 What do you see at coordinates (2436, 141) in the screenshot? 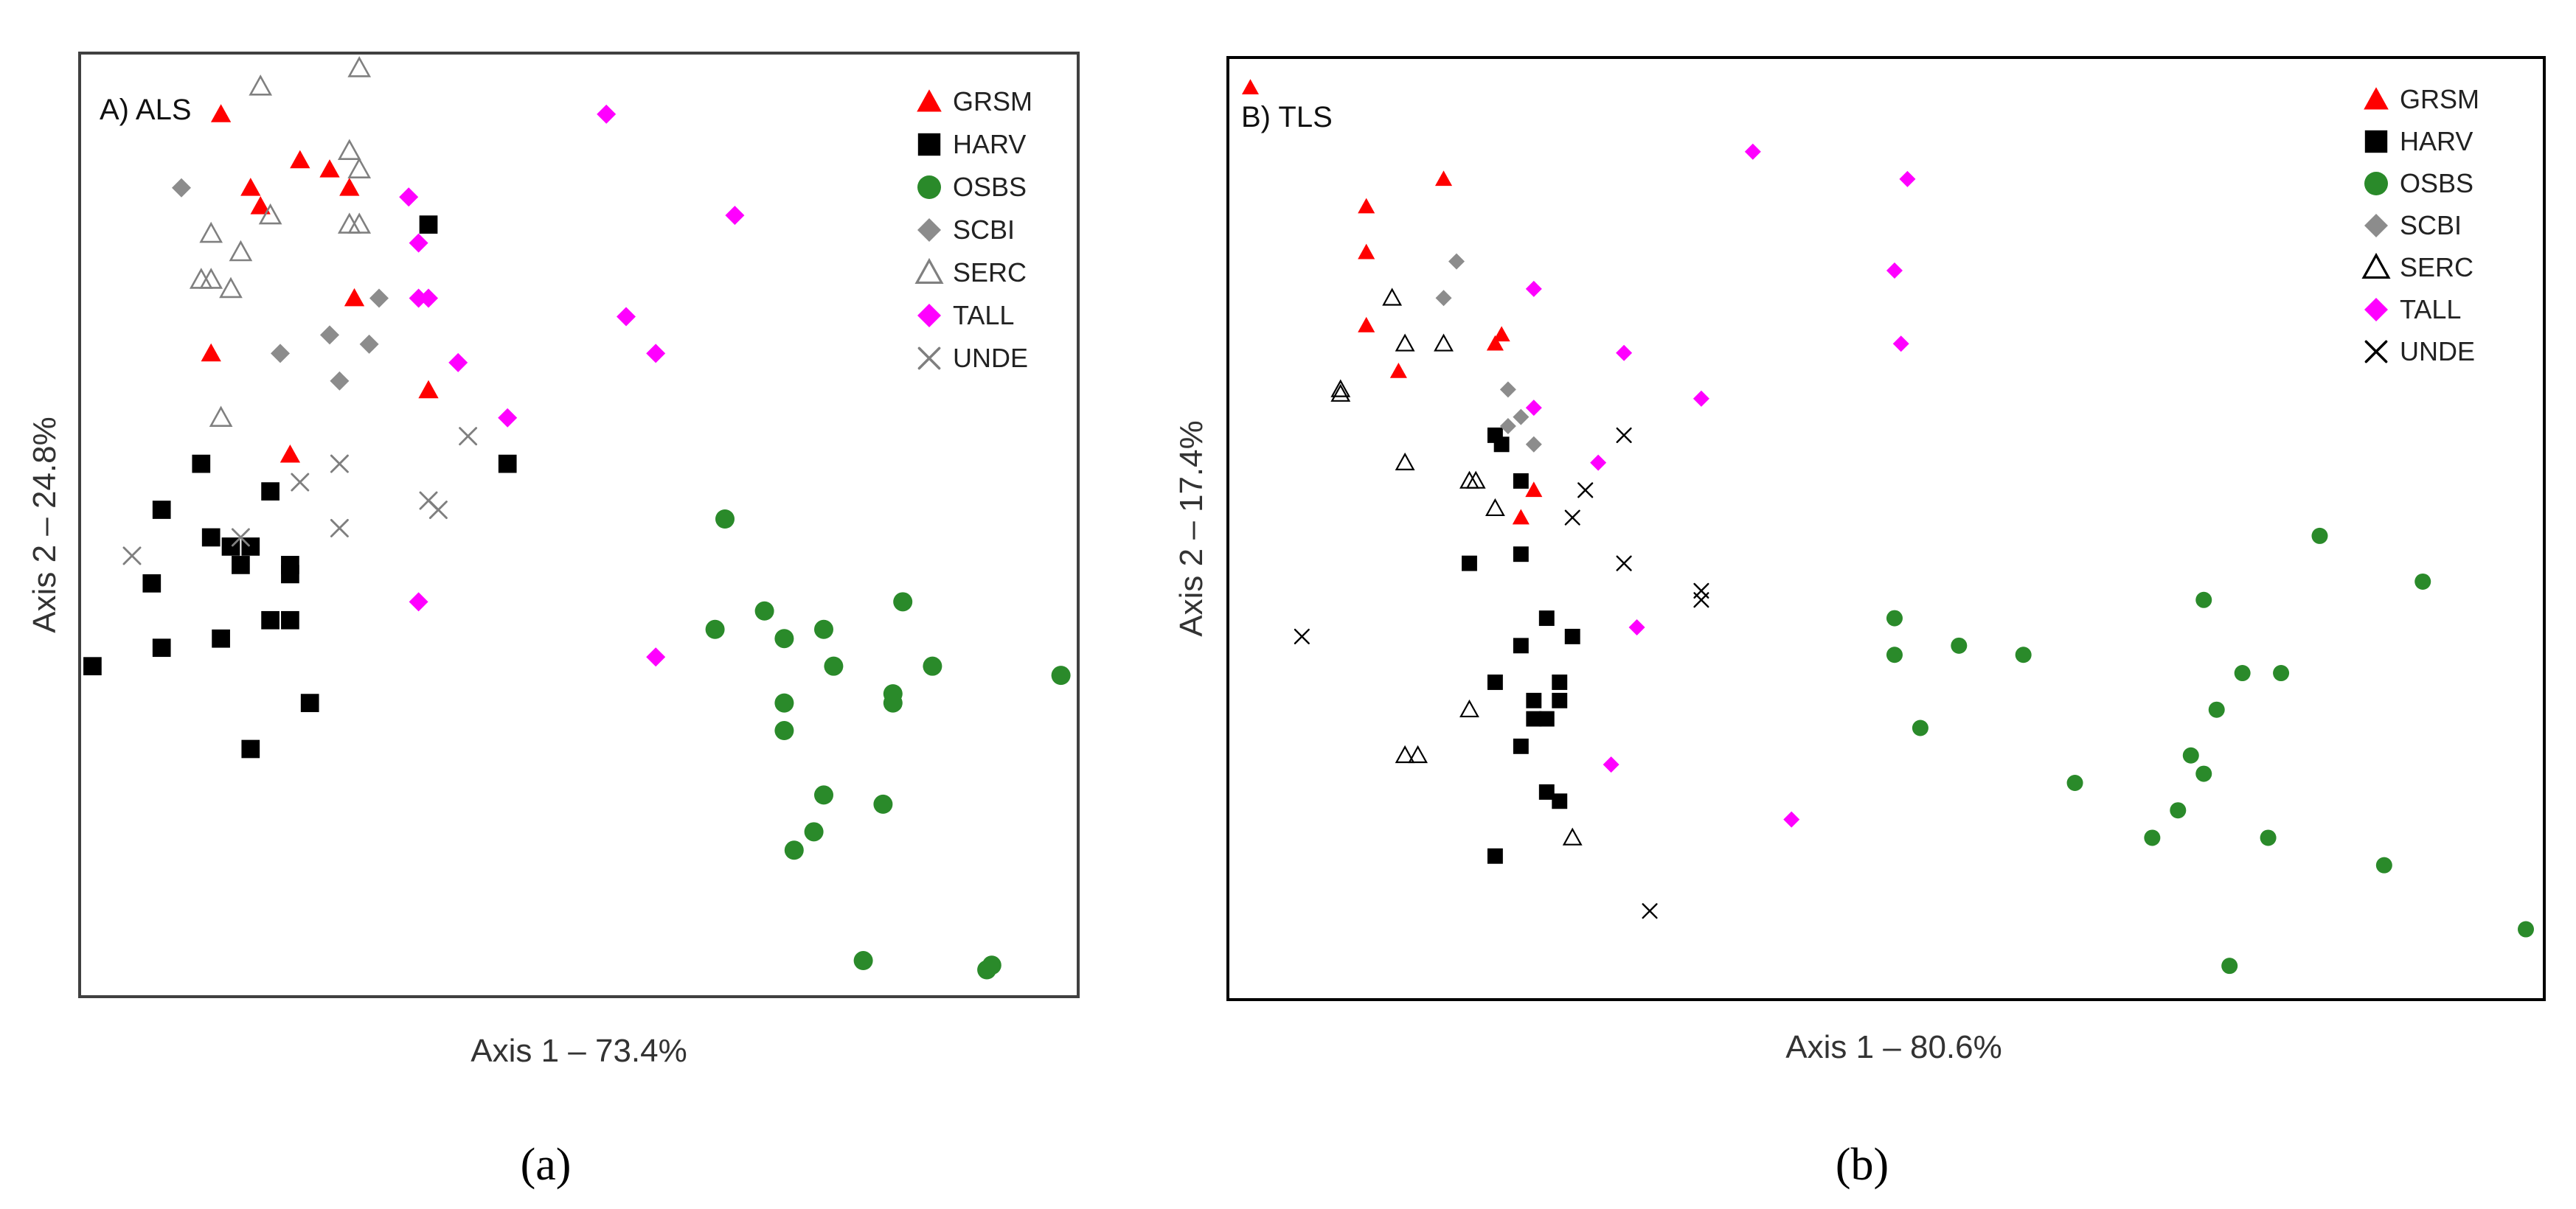
I see `legend-label-harv: HARV` at bounding box center [2436, 141].